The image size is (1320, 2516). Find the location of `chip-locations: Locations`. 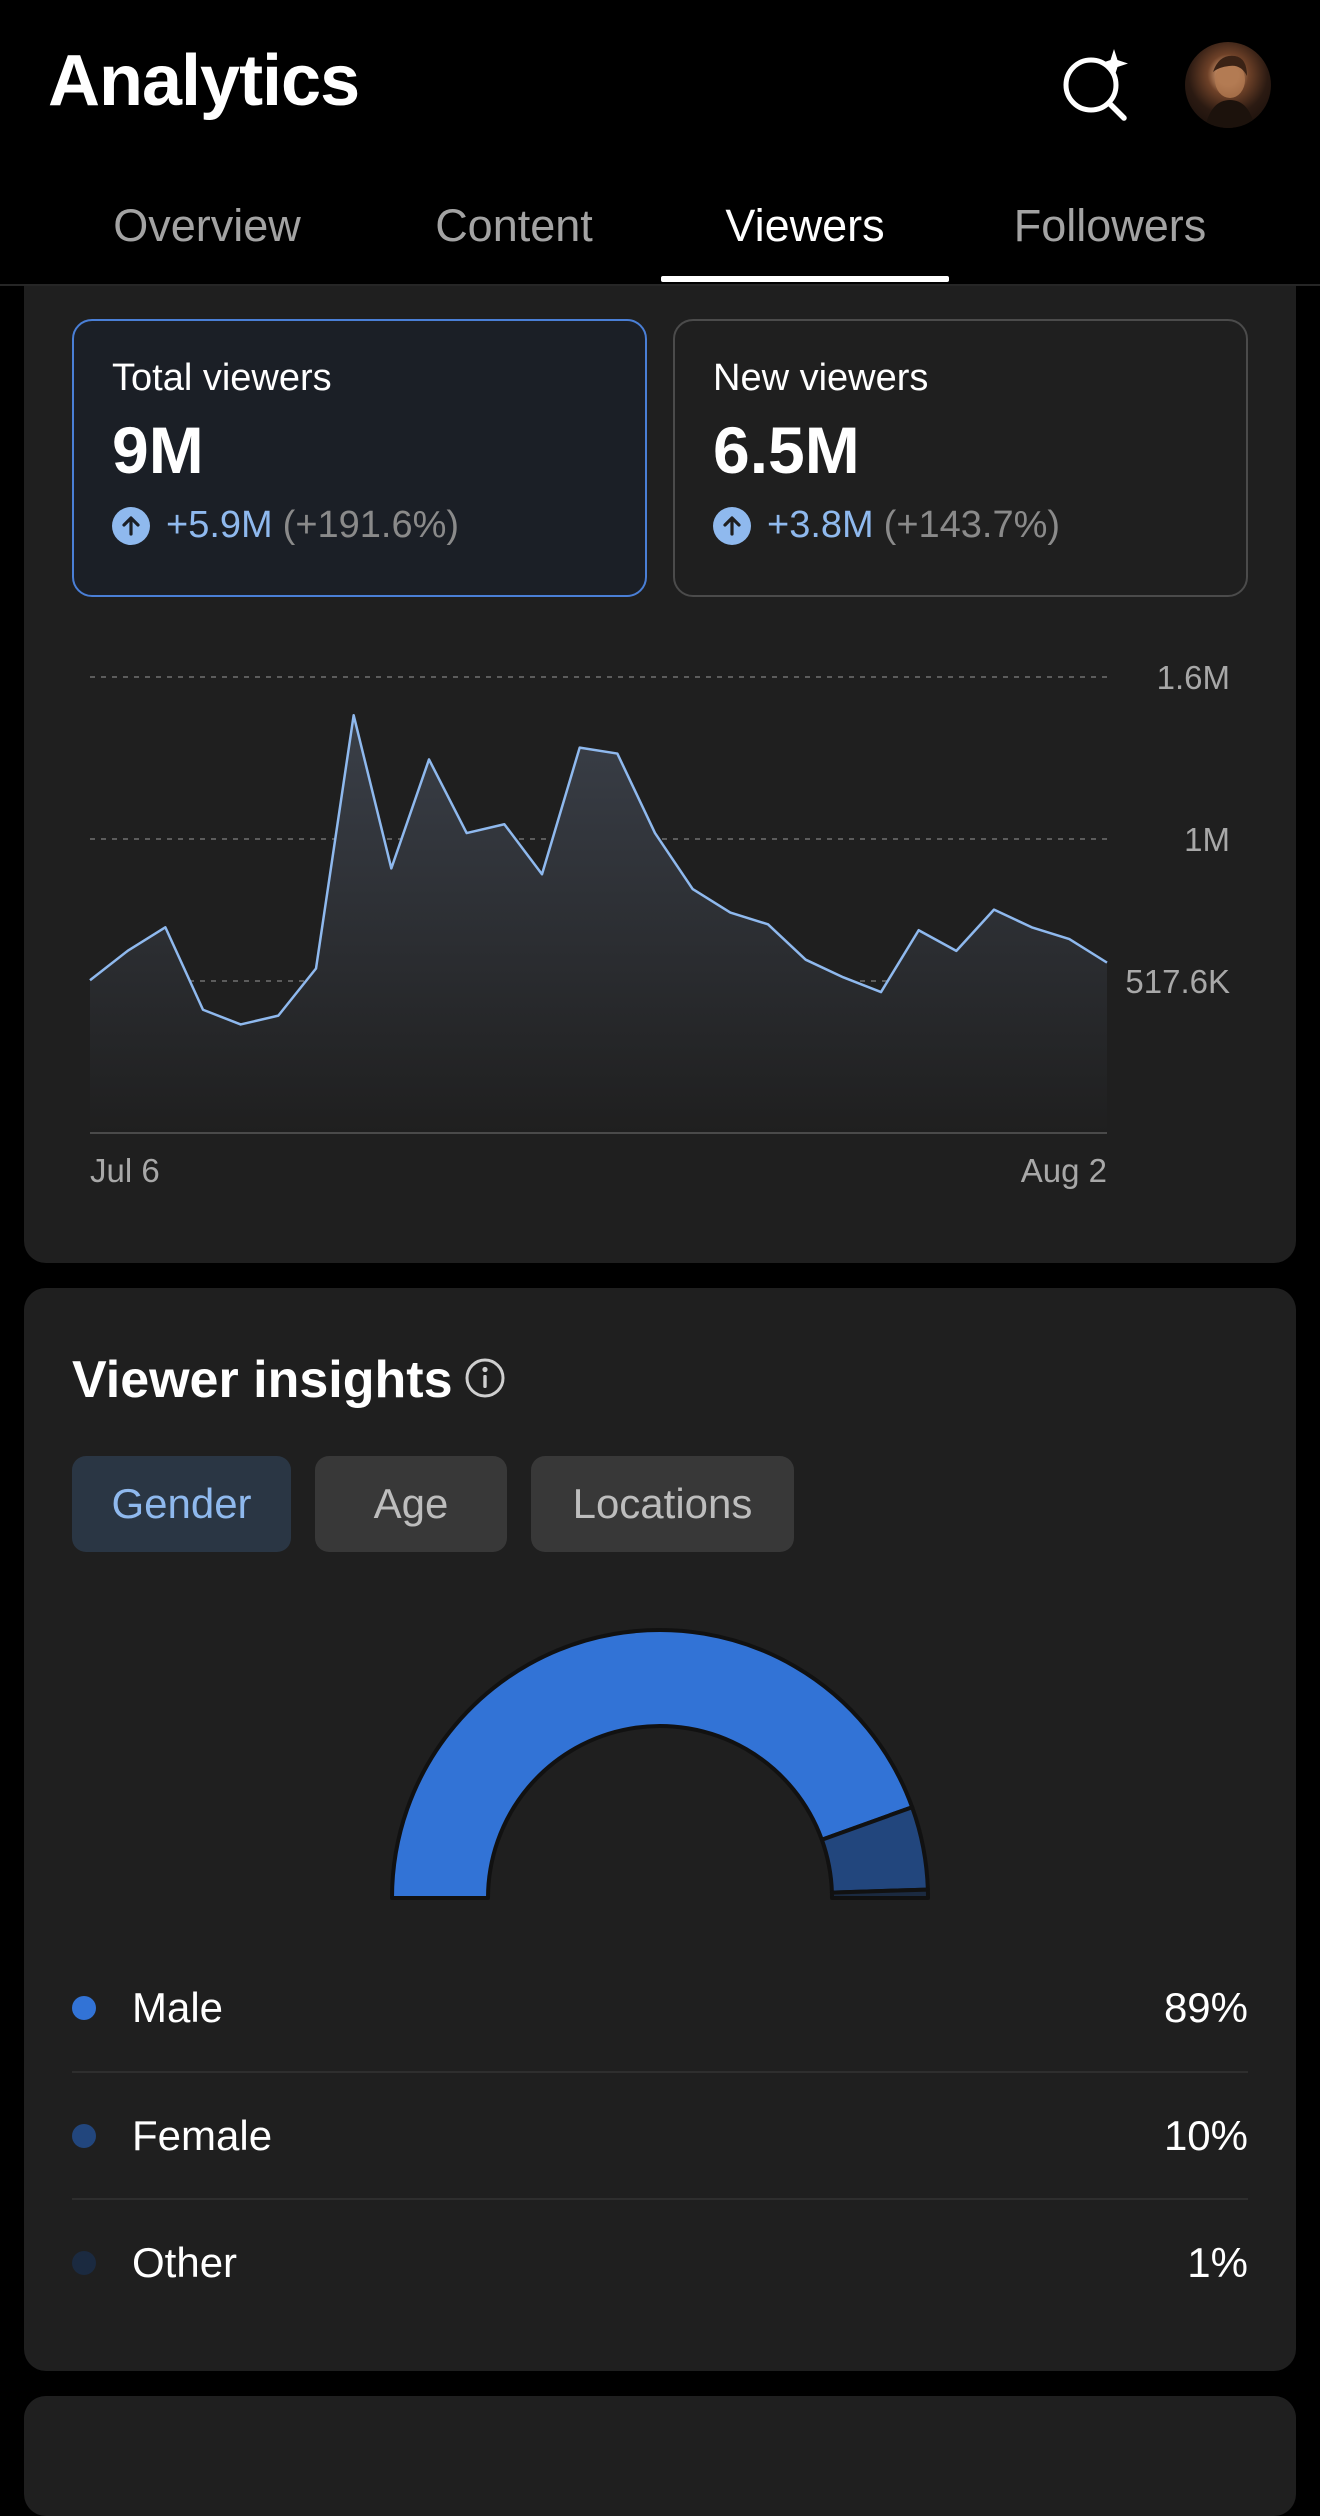

chip-locations: Locations is located at coordinates (662, 1504).